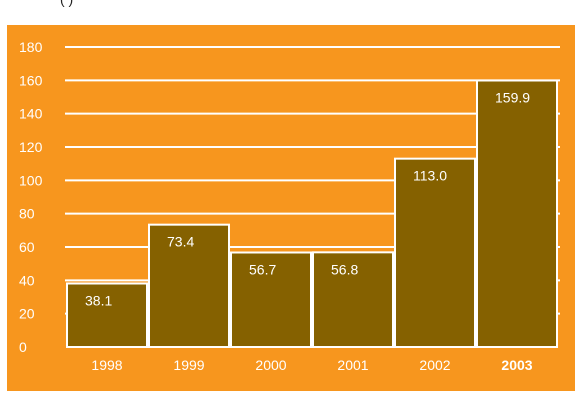 This screenshot has width=583, height=400. I want to click on bar-value-label: 73.4, so click(180, 242).